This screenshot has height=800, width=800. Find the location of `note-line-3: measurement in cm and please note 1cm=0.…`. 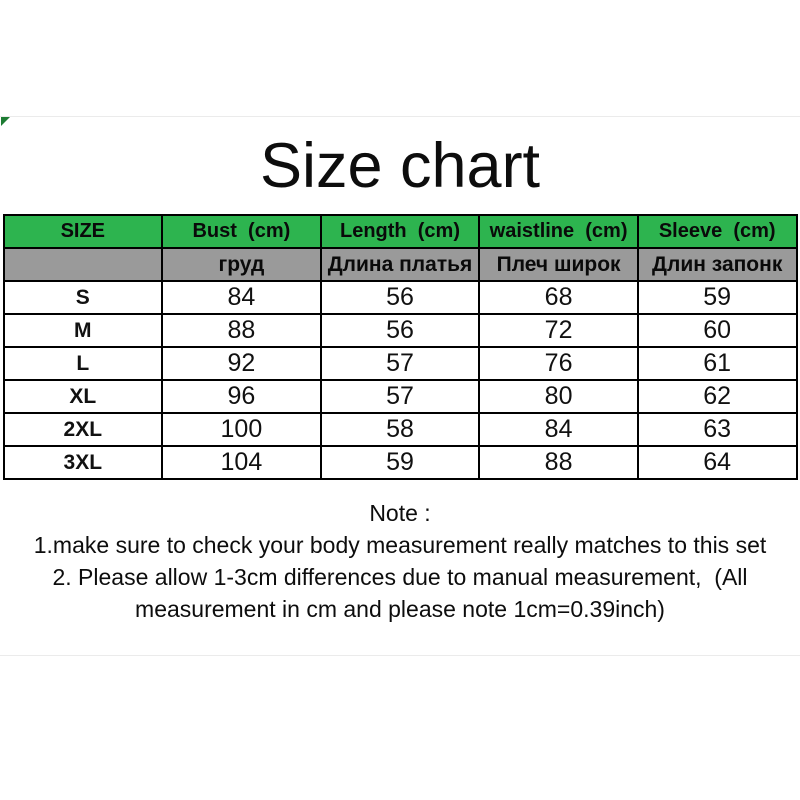

note-line-3: measurement in cm and please note 1cm=0.… is located at coordinates (400, 609).